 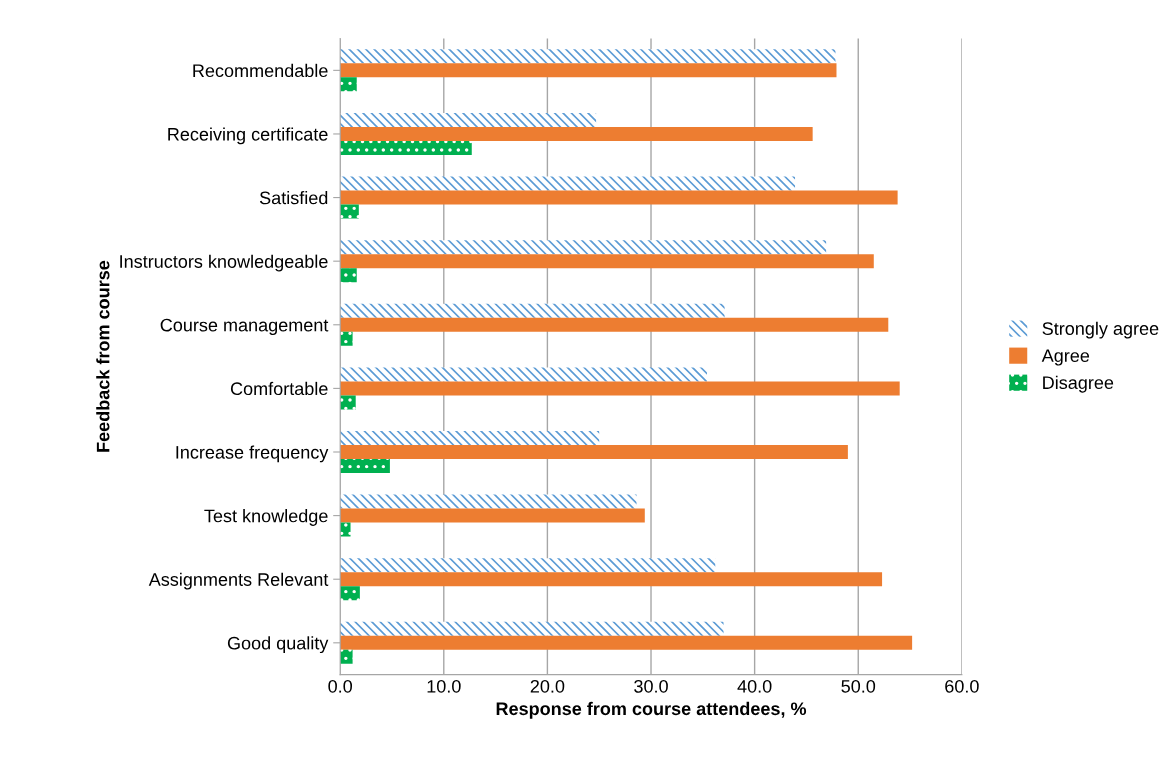 I want to click on y-tick-label: Receiving certificate, so click(x=248, y=136).